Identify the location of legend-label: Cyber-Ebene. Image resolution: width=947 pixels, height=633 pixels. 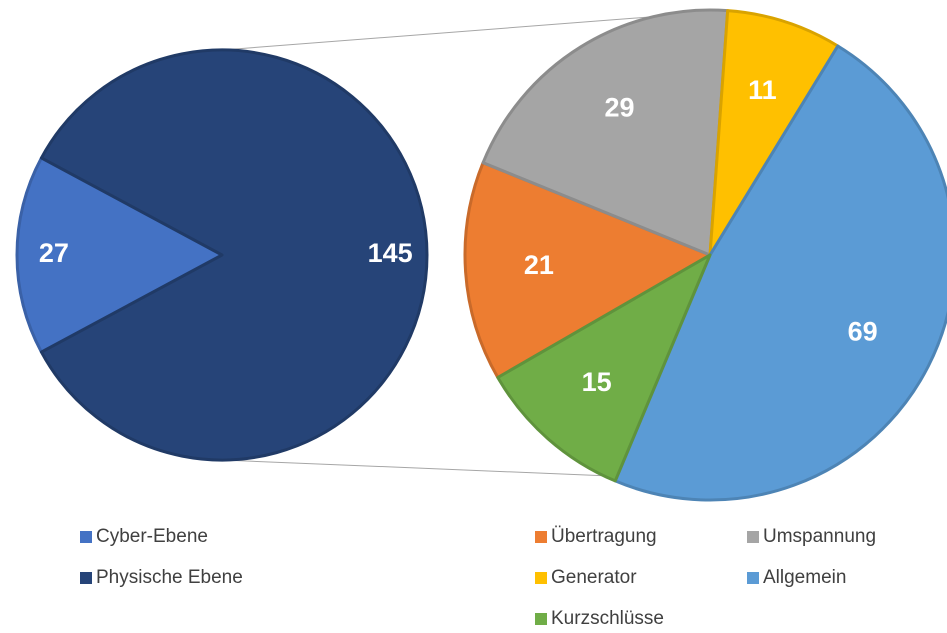
(152, 536).